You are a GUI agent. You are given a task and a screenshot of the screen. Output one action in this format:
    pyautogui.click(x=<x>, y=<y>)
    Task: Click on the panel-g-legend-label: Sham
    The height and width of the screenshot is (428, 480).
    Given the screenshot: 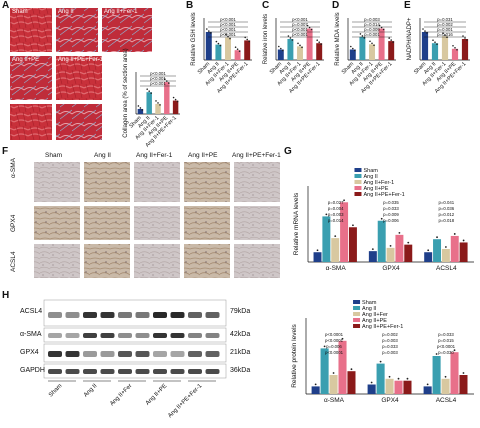 What is the action you would take?
    pyautogui.click(x=370, y=171)
    